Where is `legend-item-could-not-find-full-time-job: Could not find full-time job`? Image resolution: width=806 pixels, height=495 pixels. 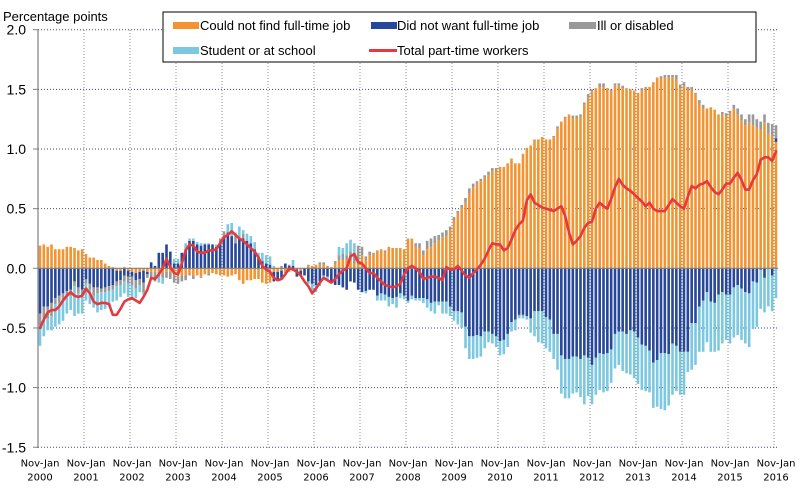
legend-item-could-not-find-full-time-job: Could not find full-time job is located at coordinates (261, 25).